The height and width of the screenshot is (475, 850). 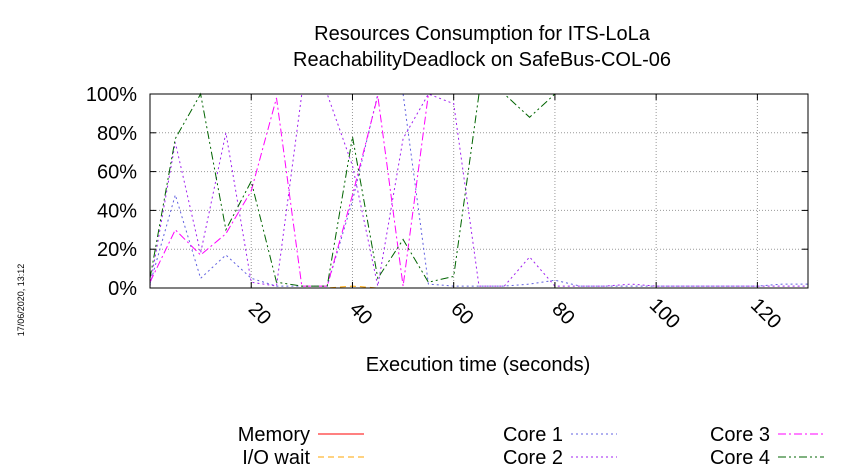 I want to click on x-tick-label: 20, so click(x=259, y=313).